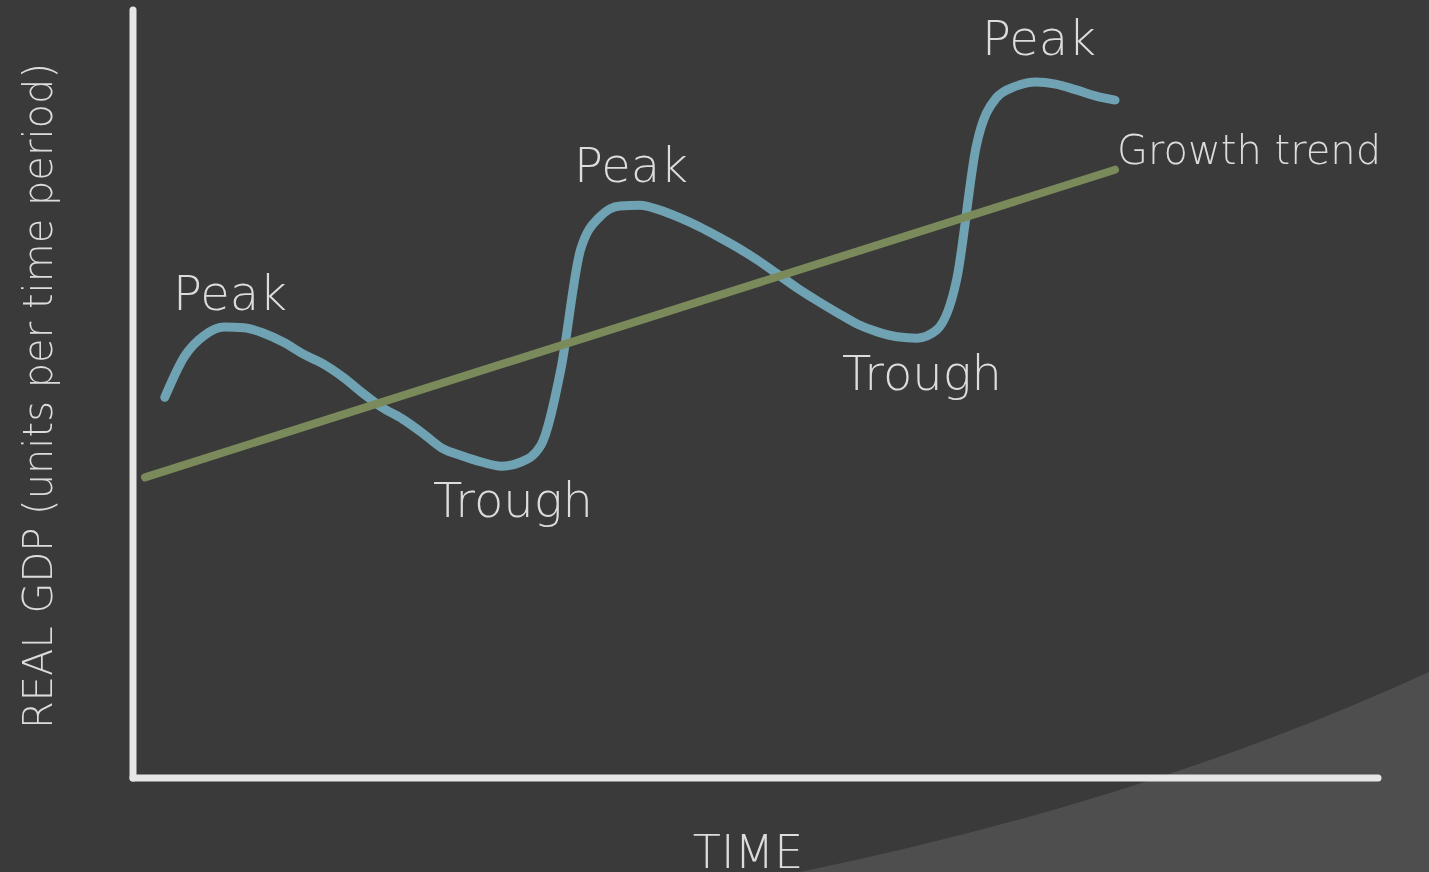  I want to click on x-axis-title: TIME, so click(748, 848).